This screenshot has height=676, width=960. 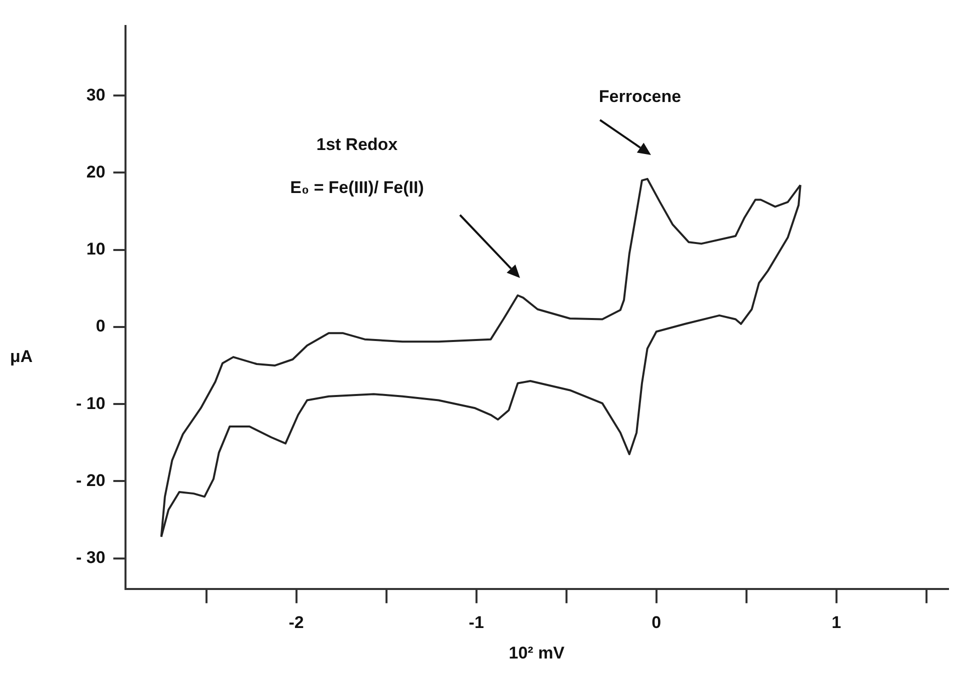 I want to click on x-axis-title: 10² mV, so click(x=537, y=652).